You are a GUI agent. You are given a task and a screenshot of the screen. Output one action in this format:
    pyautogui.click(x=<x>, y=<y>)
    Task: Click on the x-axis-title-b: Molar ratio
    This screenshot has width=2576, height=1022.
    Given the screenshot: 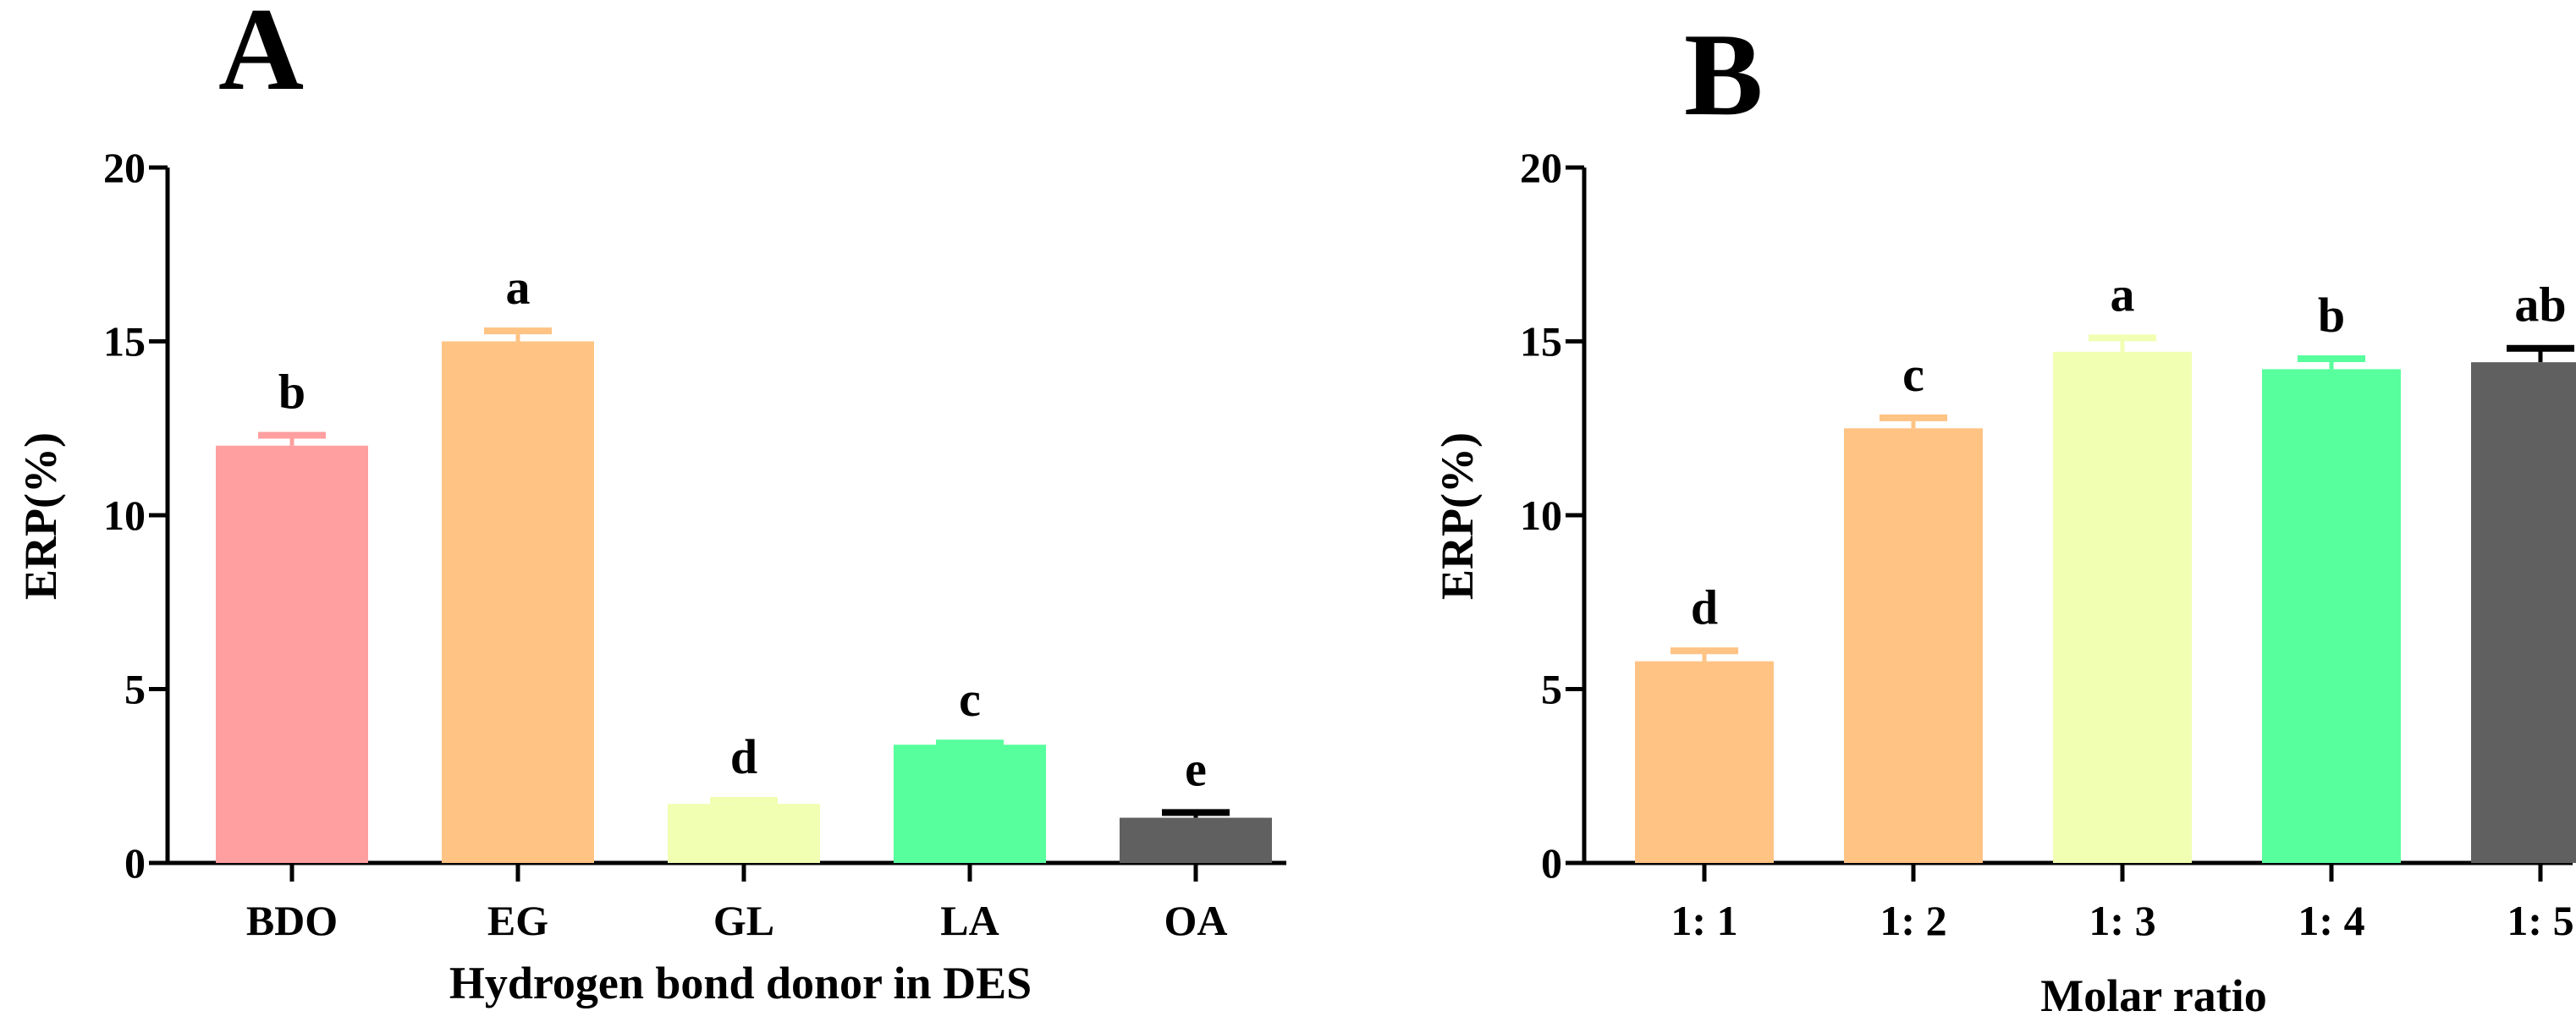 What is the action you would take?
    pyautogui.click(x=2153, y=995)
    